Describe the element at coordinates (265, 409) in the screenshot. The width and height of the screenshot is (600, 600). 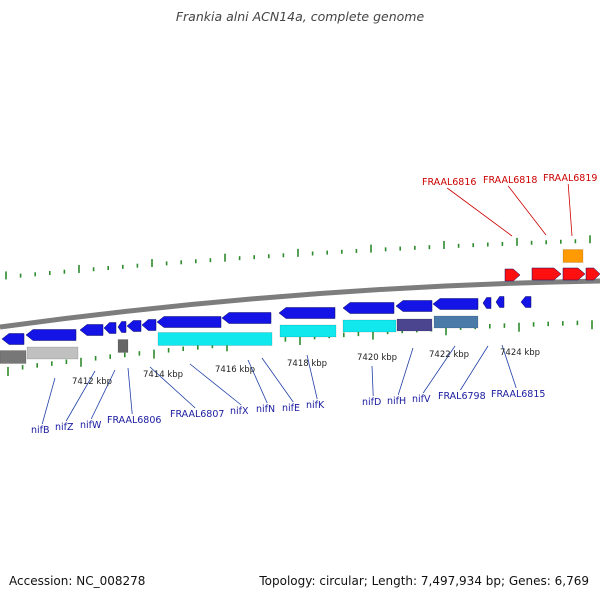
I see `gene-label-nifn: nifN` at that location.